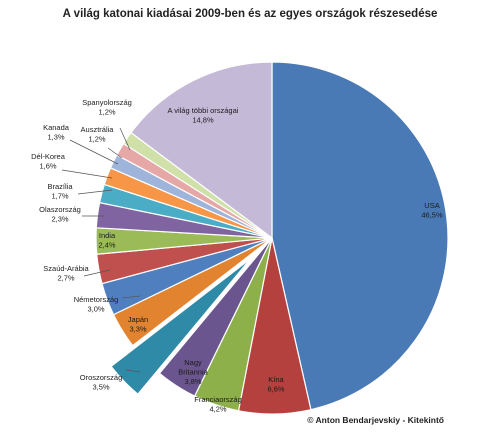 This screenshot has width=500, height=433. I want to click on slice-label-franciaorszag: Franciaország 4,2%, so click(218, 404).